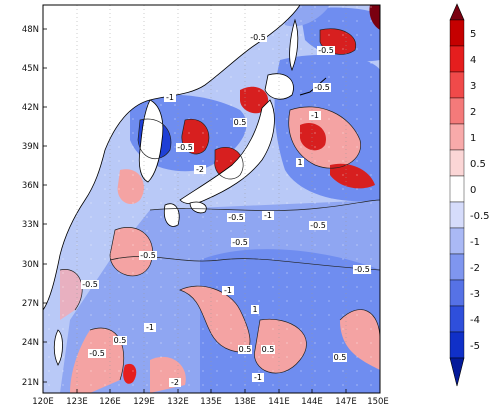 Image resolution: width=499 pixels, height=408 pixels. I want to click on lat-tick: 36N, so click(30, 186).